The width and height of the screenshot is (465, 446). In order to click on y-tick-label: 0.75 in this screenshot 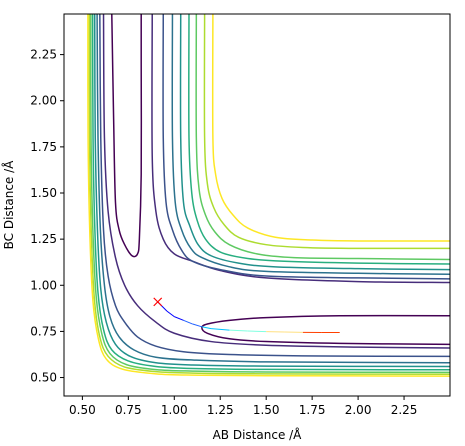, I will do `click(43, 331)`.